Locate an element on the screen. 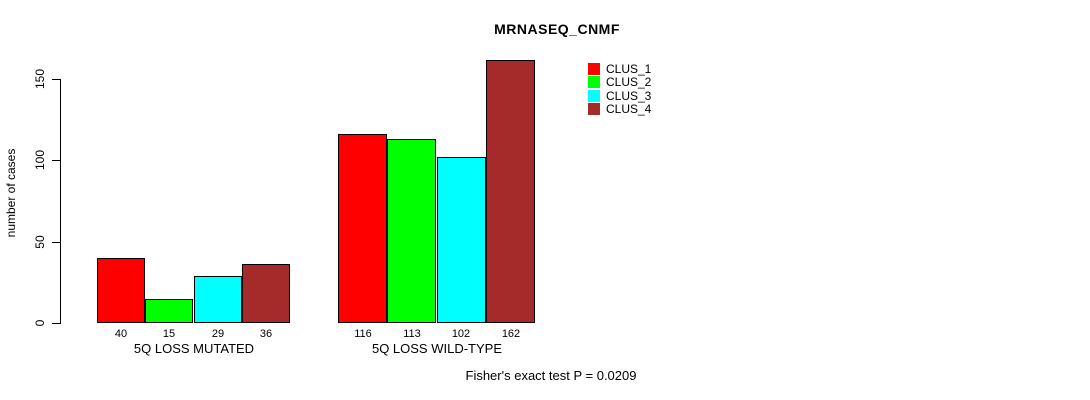  bar-value-label: 116 is located at coordinates (363, 334).